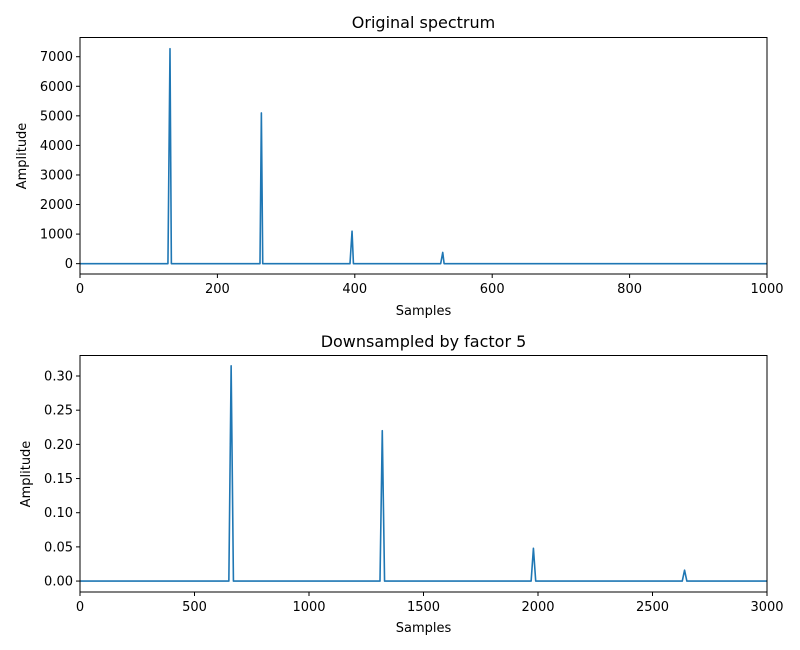  Describe the element at coordinates (56, 57) in the screenshot. I see `y-tick-label: 7000` at that location.